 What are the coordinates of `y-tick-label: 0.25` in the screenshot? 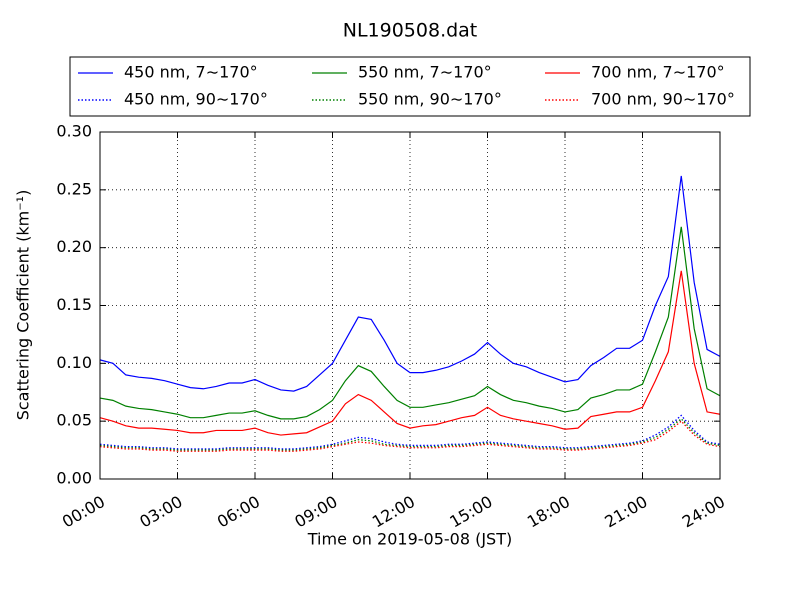 It's located at (74, 188).